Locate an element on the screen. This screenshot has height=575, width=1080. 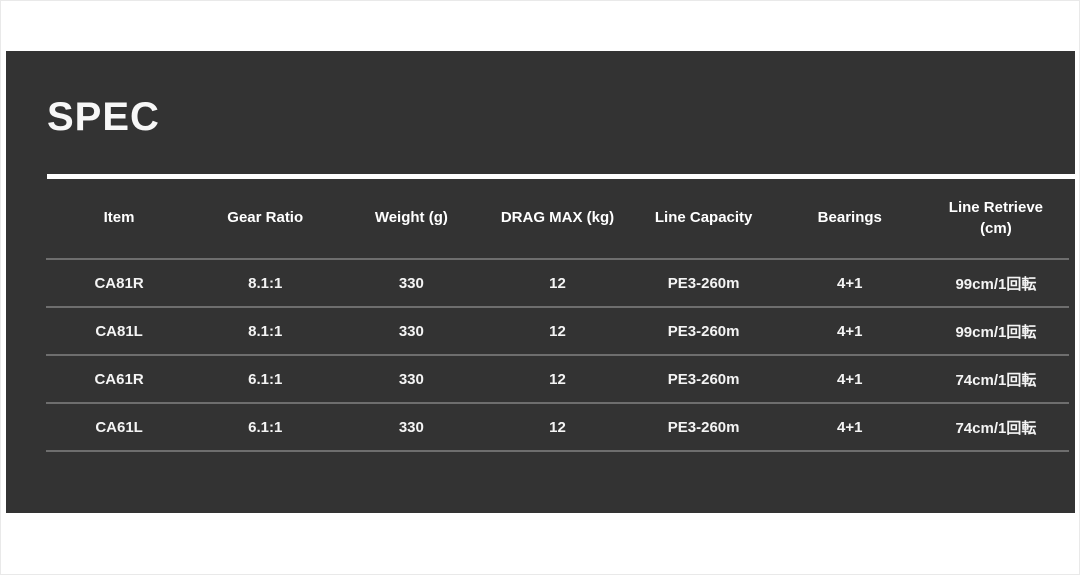
column-header-label: Line Retrieve (cm) is located at coordinates (996, 218).